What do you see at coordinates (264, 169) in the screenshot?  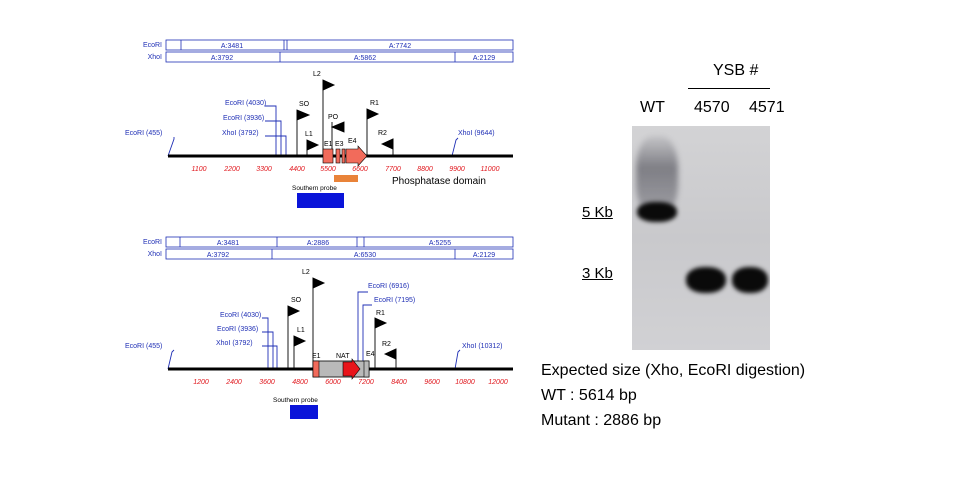 I see `wt-tick-3: 3300` at bounding box center [264, 169].